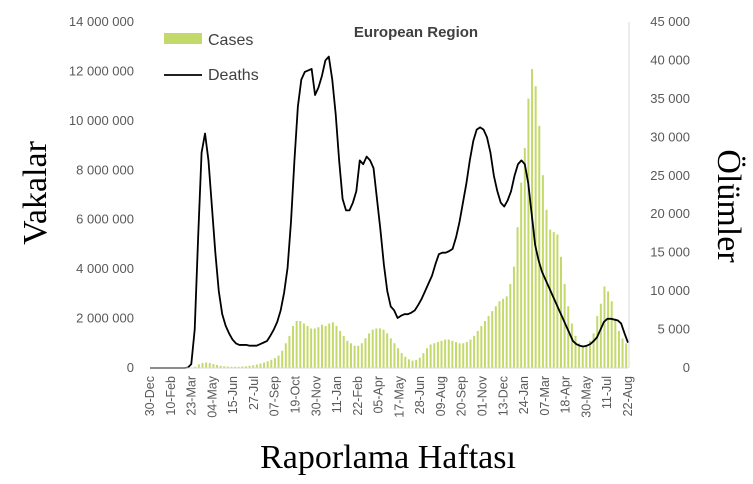 The width and height of the screenshot is (753, 484). What do you see at coordinates (670, 59) in the screenshot?
I see `y-right-tick-label: 40 000` at bounding box center [670, 59].